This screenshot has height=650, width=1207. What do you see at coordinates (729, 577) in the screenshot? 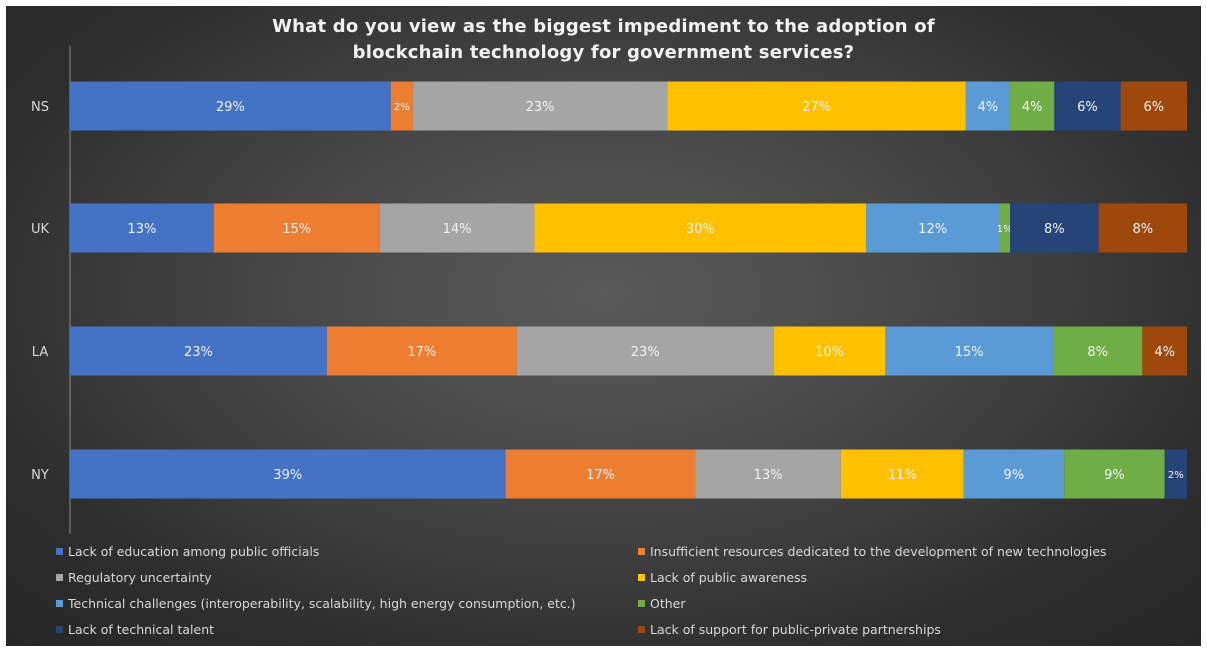
I see `legend-label-3: Lack of public awareness` at bounding box center [729, 577].